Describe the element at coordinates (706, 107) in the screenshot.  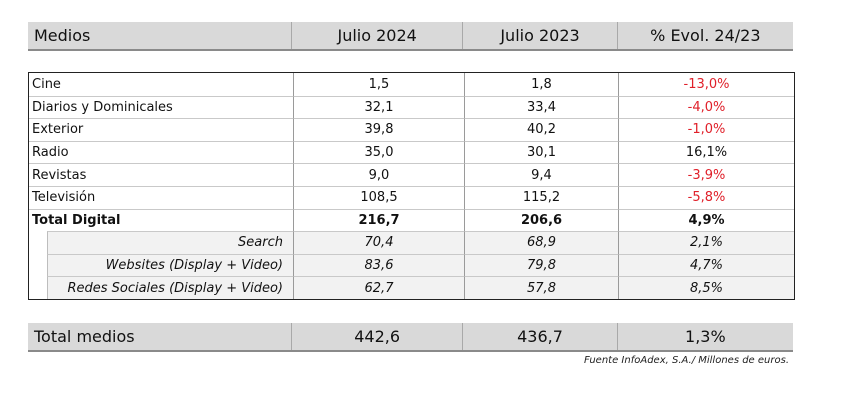
I see `value-evol: -4,0%` at that location.